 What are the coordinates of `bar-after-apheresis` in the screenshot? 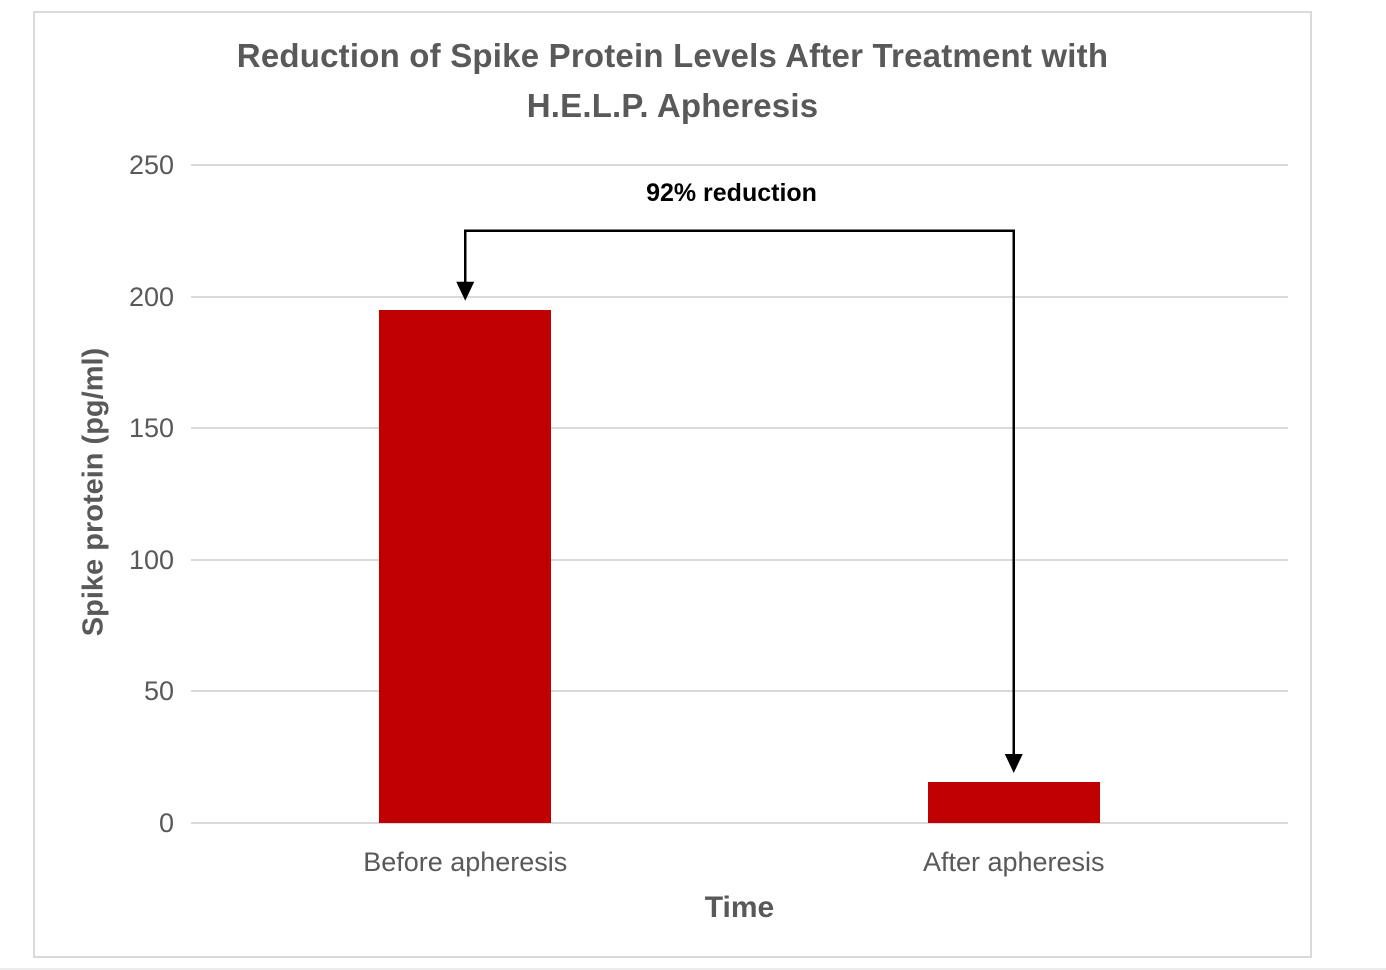 It's located at (1013, 802).